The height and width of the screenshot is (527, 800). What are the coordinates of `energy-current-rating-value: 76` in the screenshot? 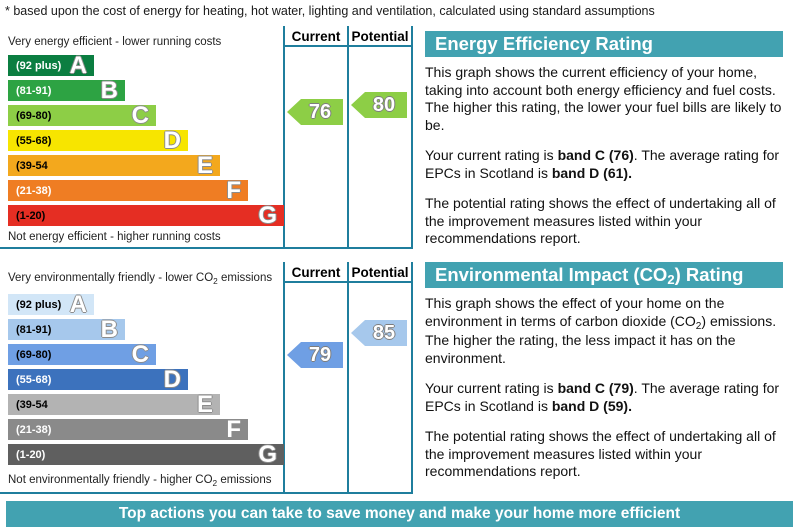 It's located at (320, 111).